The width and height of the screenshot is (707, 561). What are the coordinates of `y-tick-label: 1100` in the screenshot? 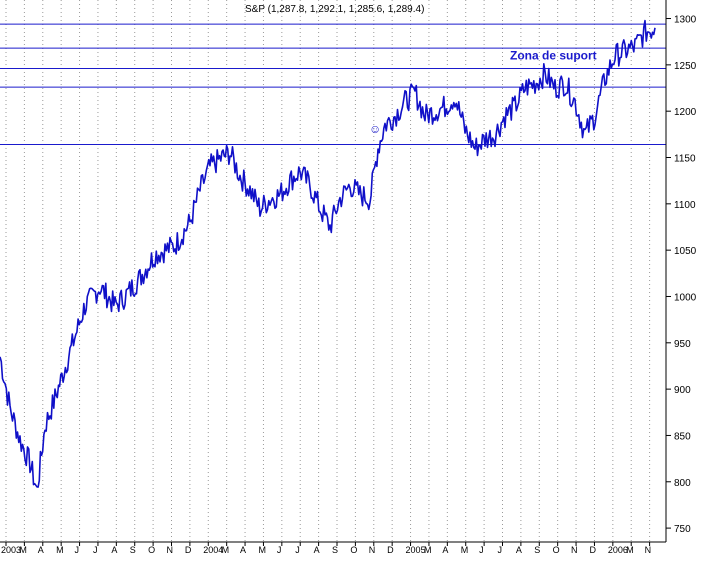 It's located at (685, 205).